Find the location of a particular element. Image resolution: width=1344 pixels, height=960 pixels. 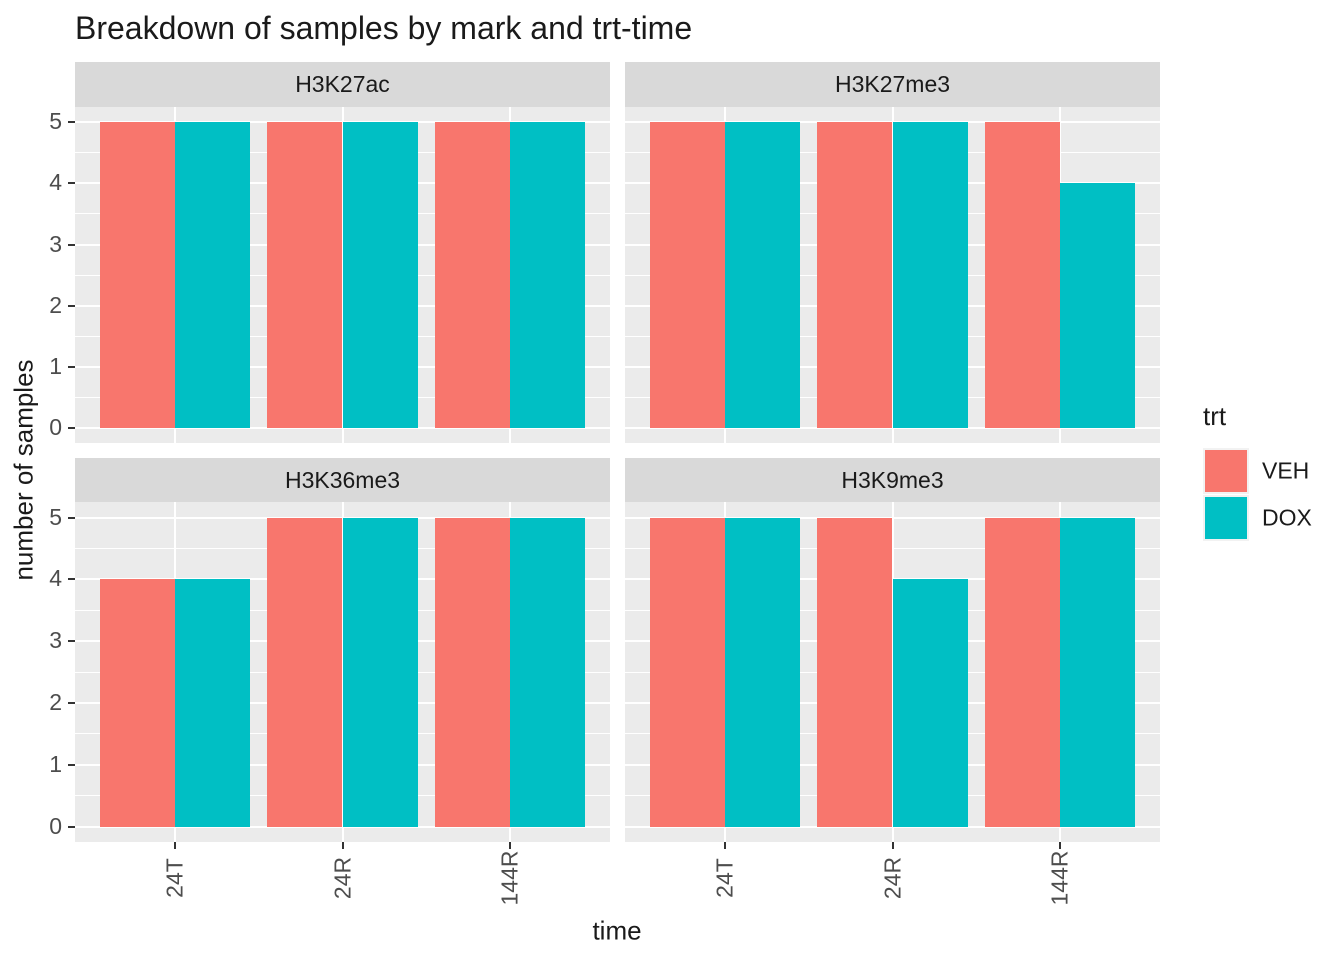

legend-title: trt is located at coordinates (1215, 416).